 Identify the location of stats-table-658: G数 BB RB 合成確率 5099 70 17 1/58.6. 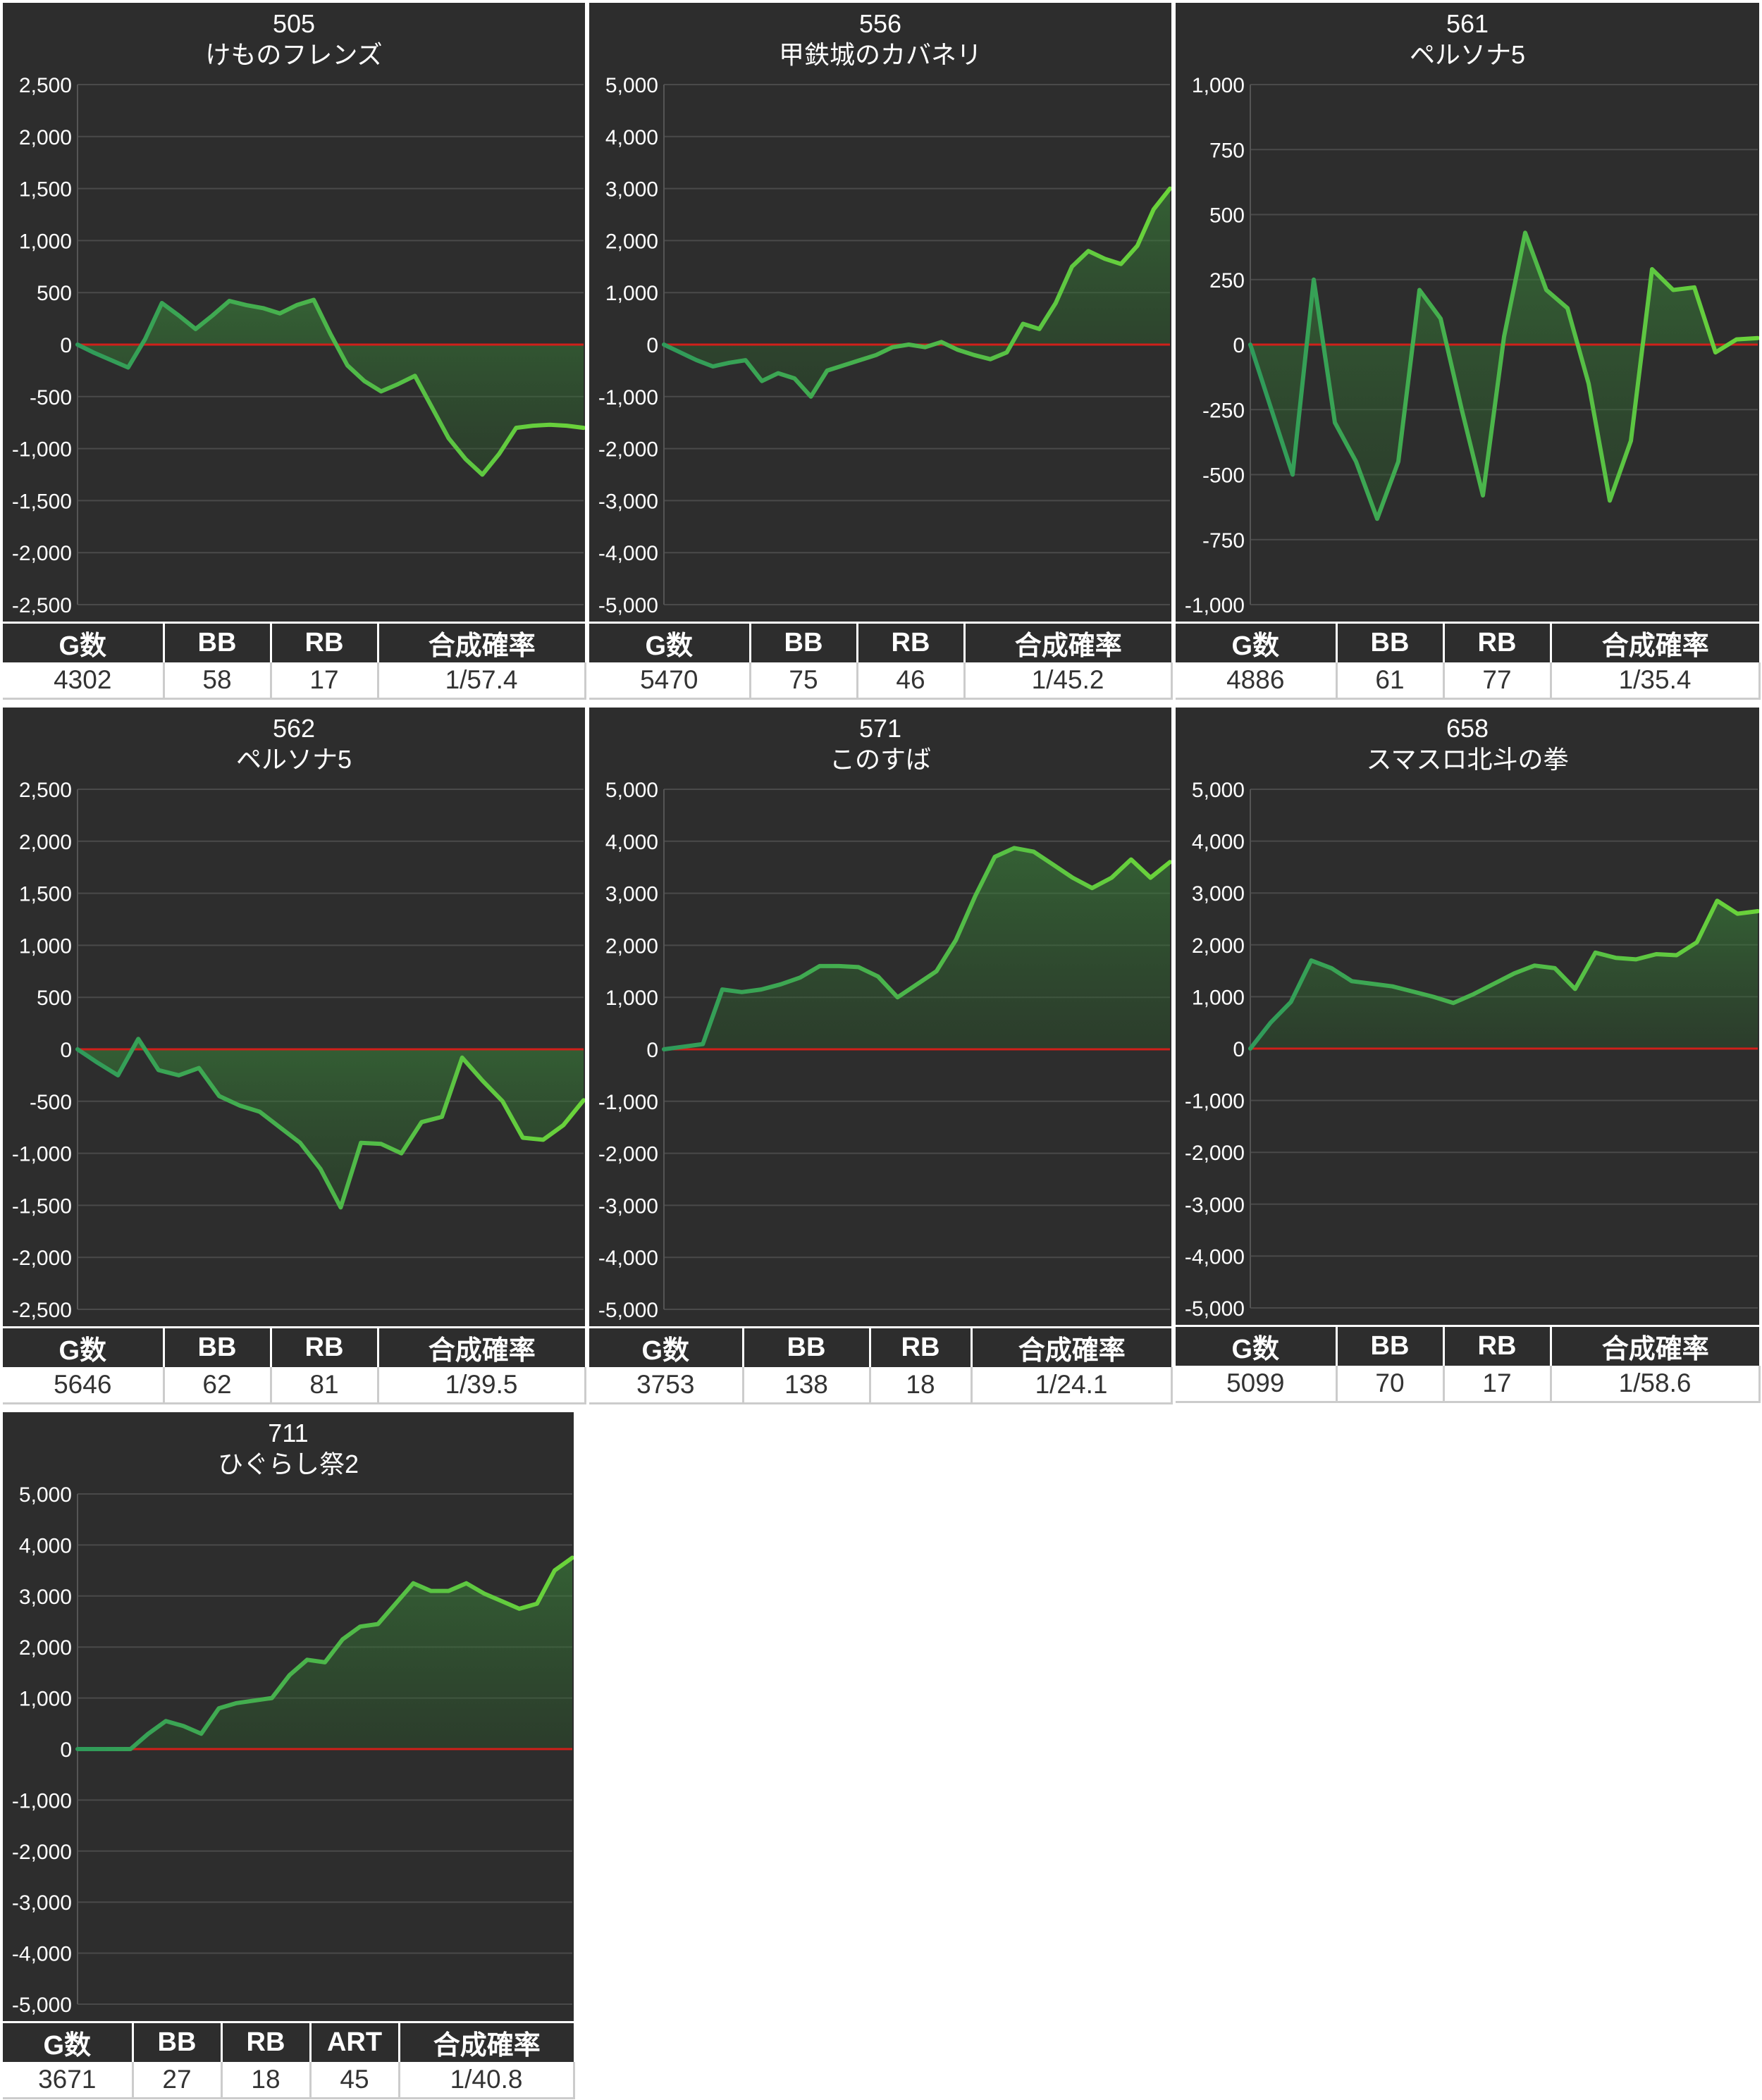
(1468, 1364).